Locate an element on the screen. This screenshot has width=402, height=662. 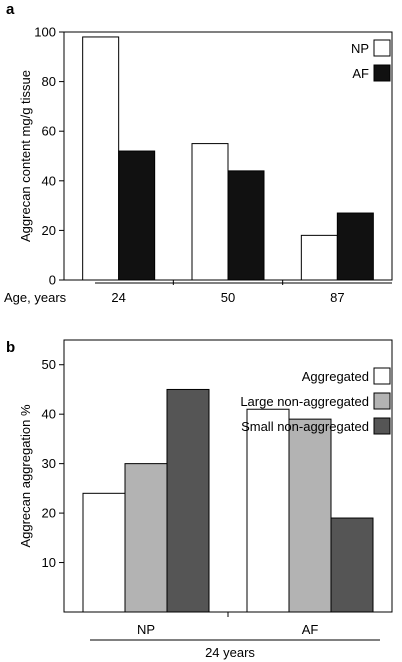
x-axis-label: 24 years is located at coordinates (230, 652).